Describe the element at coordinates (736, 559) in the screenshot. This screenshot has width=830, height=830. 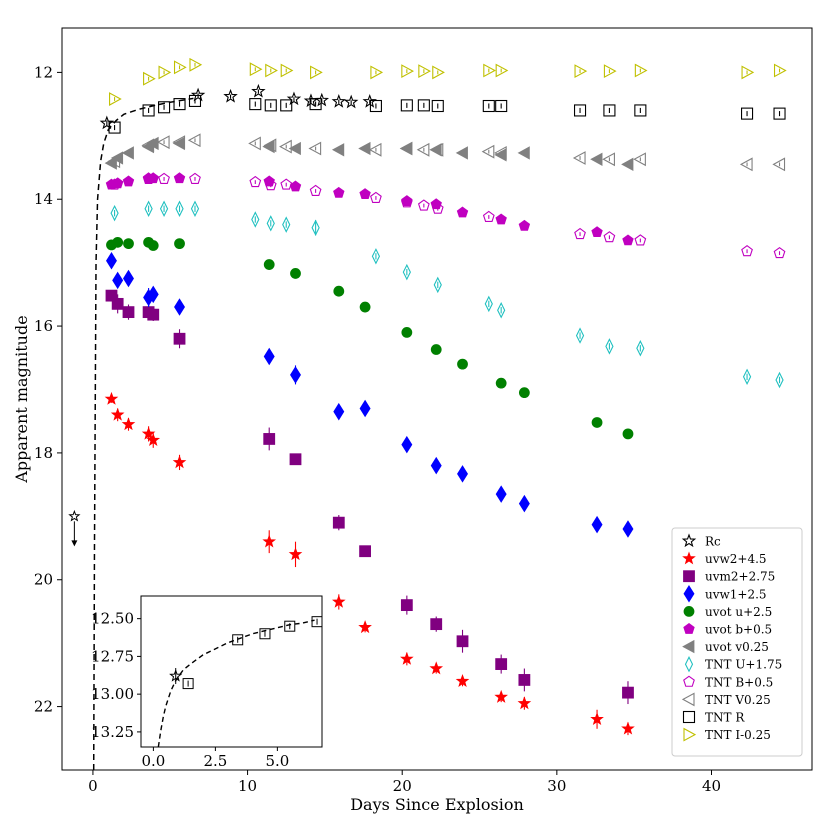
I see `legend-label: uvw2+4.5` at that location.